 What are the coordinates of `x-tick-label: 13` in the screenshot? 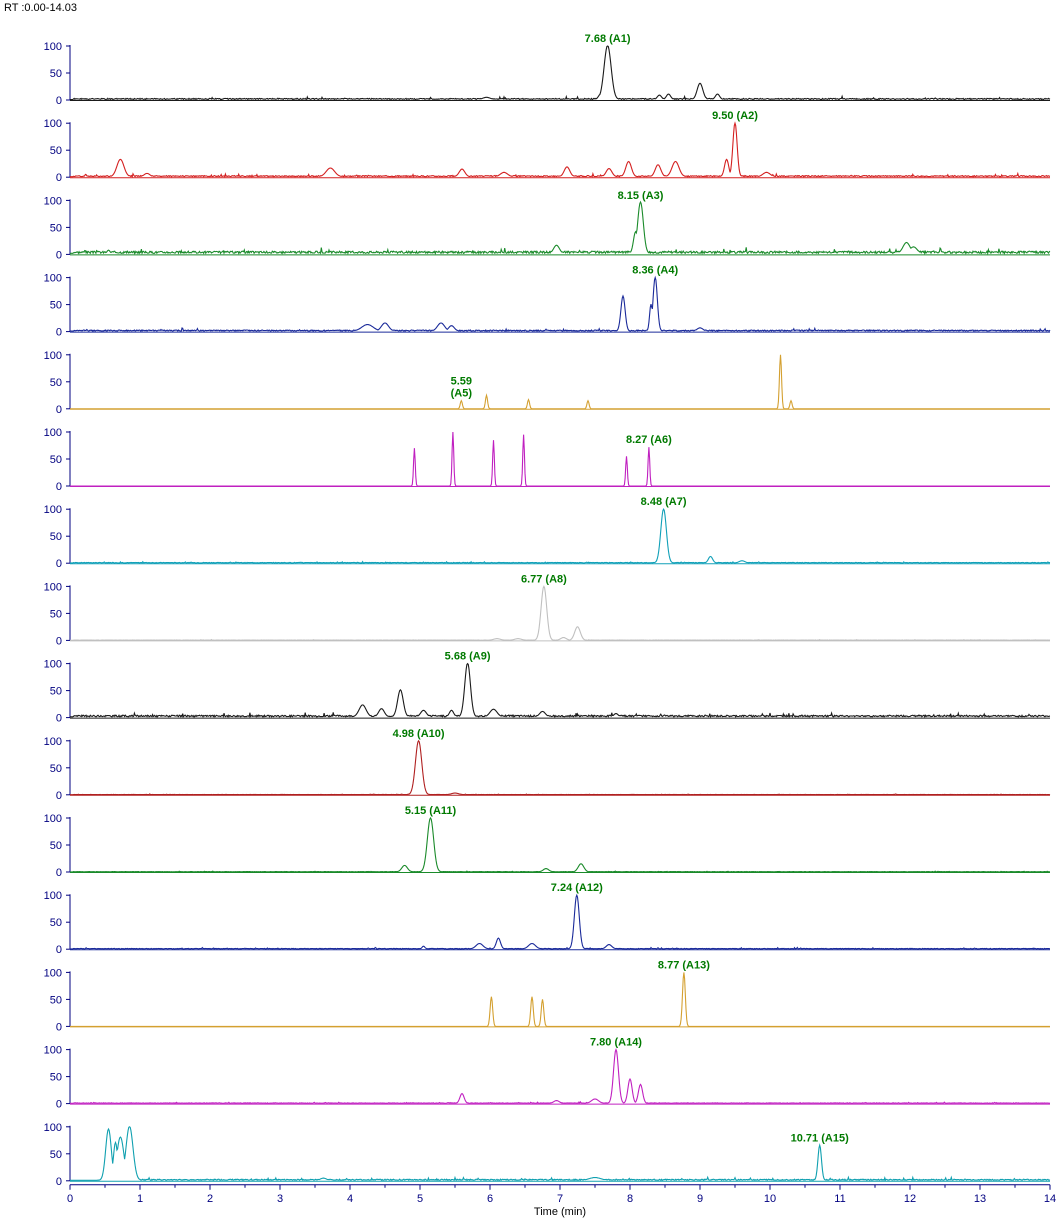 It's located at (980, 1199).